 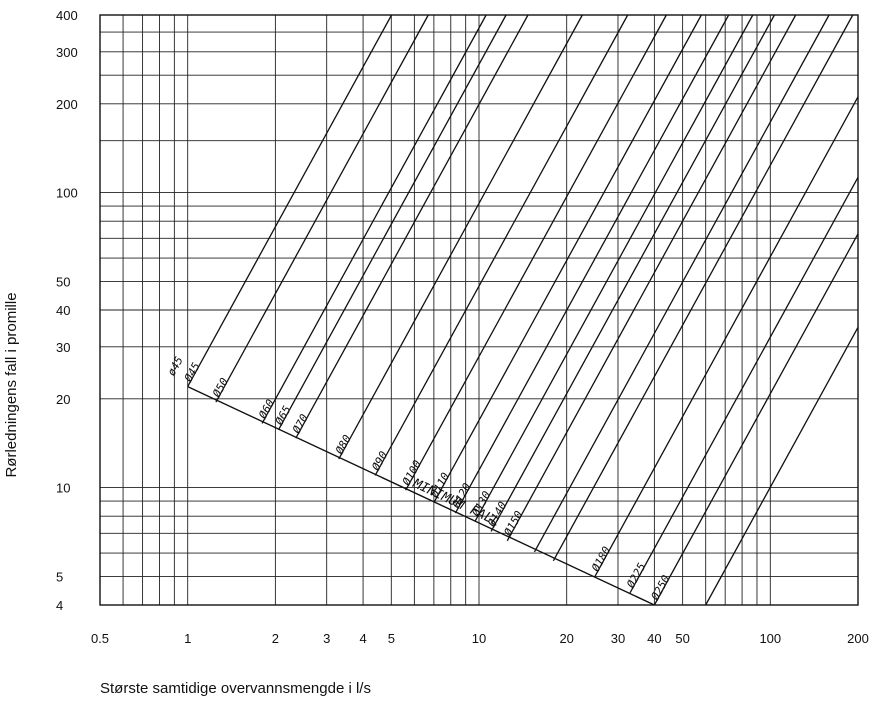 I want to click on y-tick-label: 100, so click(x=67, y=193).